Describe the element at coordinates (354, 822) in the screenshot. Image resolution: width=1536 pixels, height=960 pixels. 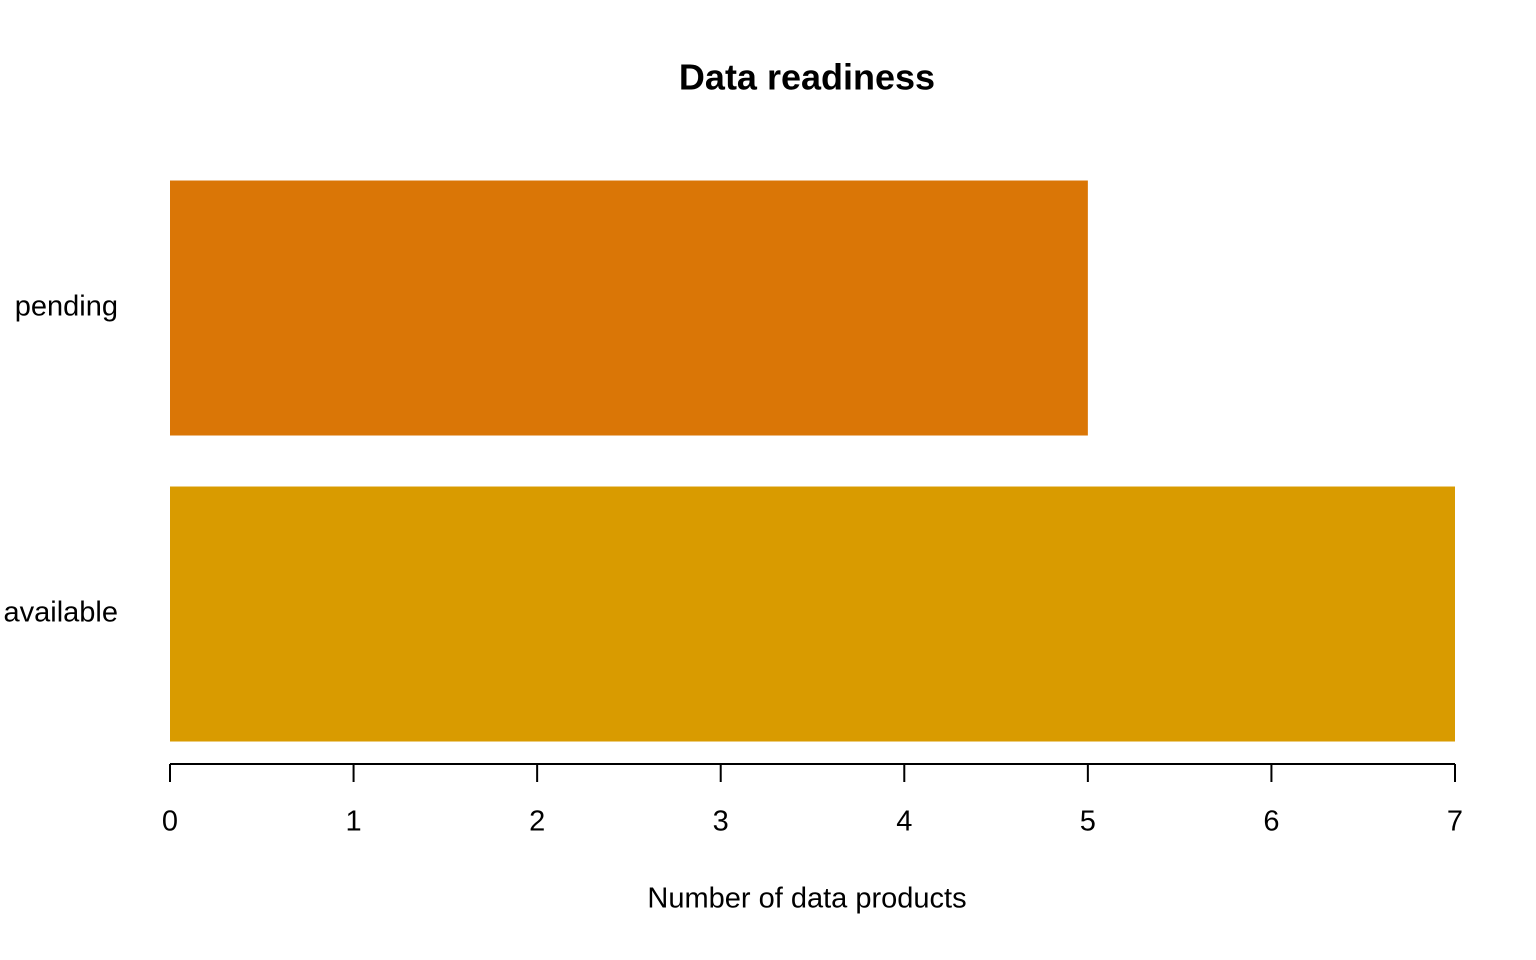
I see `x-tick-label: 1` at that location.